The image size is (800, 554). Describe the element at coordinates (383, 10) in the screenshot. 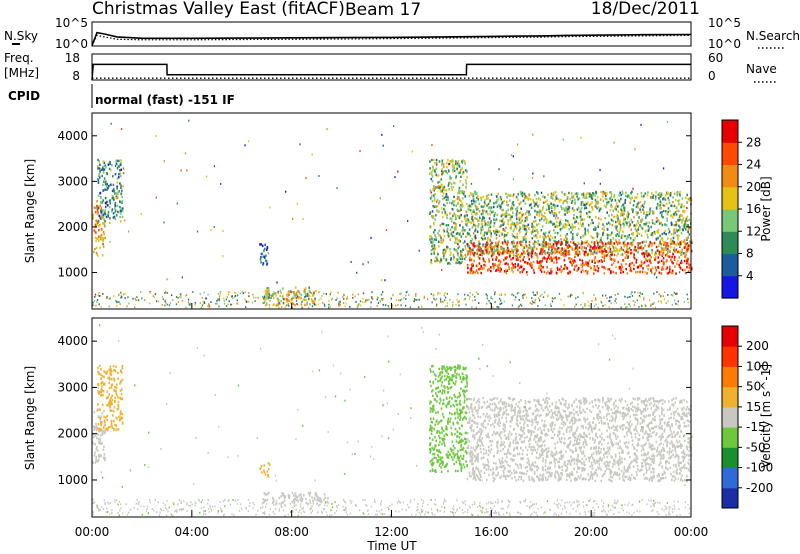

I see `beam-label: Beam 17` at that location.